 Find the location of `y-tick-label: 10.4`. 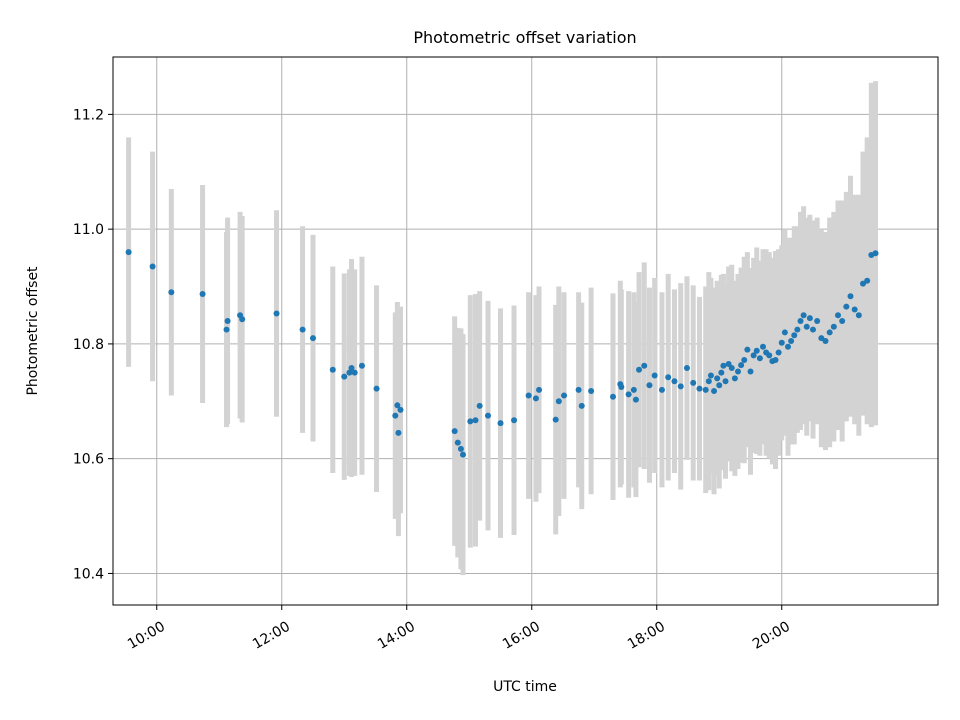

y-tick-label: 10.4 is located at coordinates (88, 574).